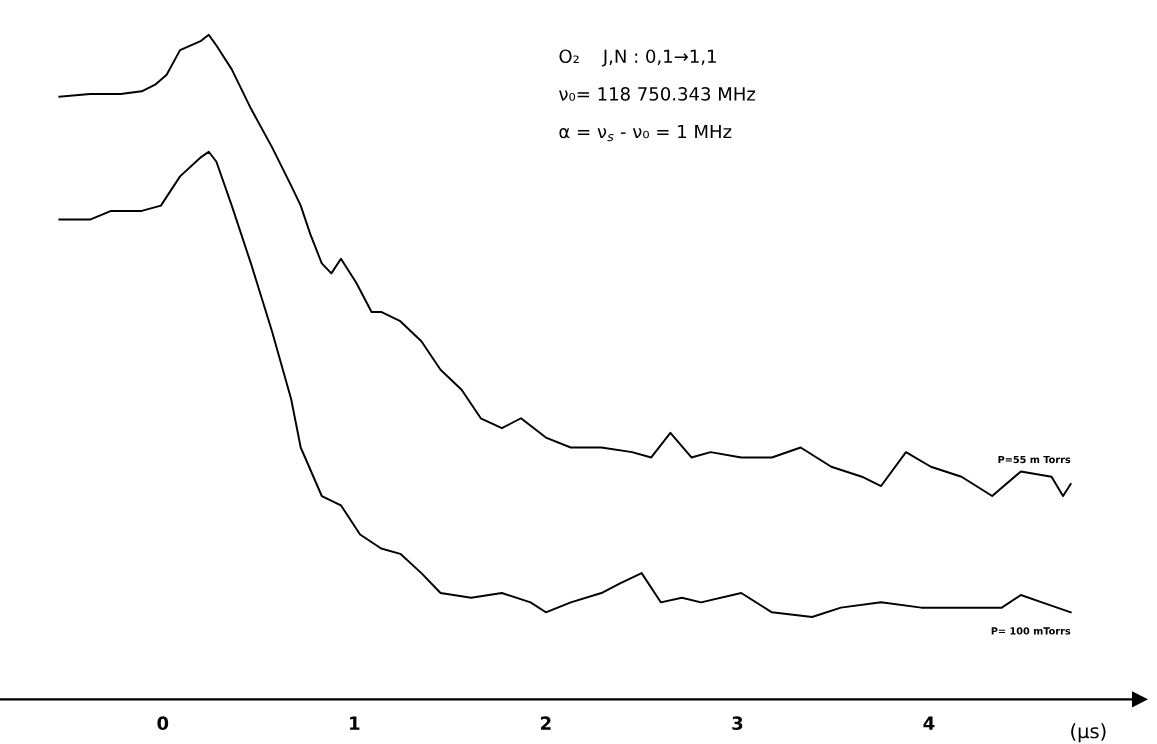 This screenshot has height=744, width=1157. Describe the element at coordinates (1088, 733) in the screenshot. I see `x-axis-title: (μs)` at that location.